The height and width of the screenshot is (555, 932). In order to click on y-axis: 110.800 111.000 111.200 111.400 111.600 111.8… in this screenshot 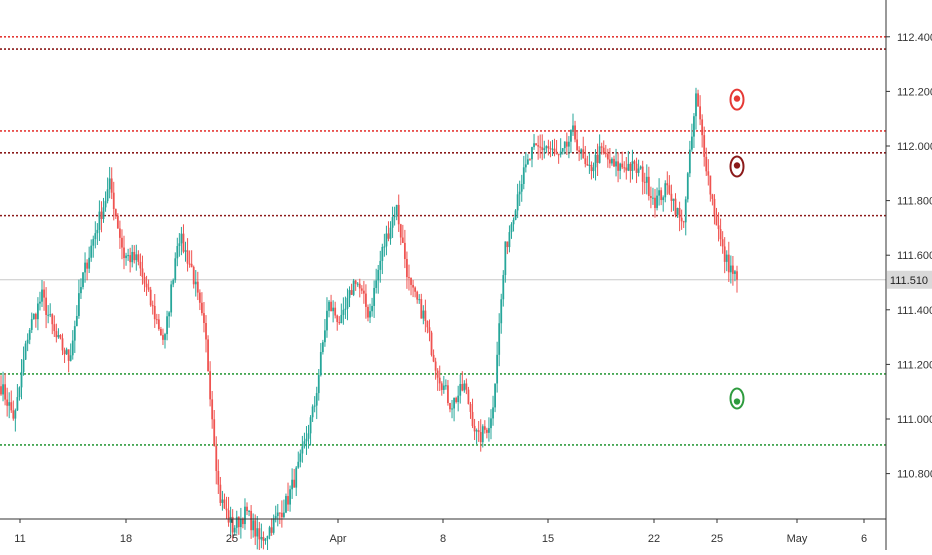, I will do `click(909, 256)`.